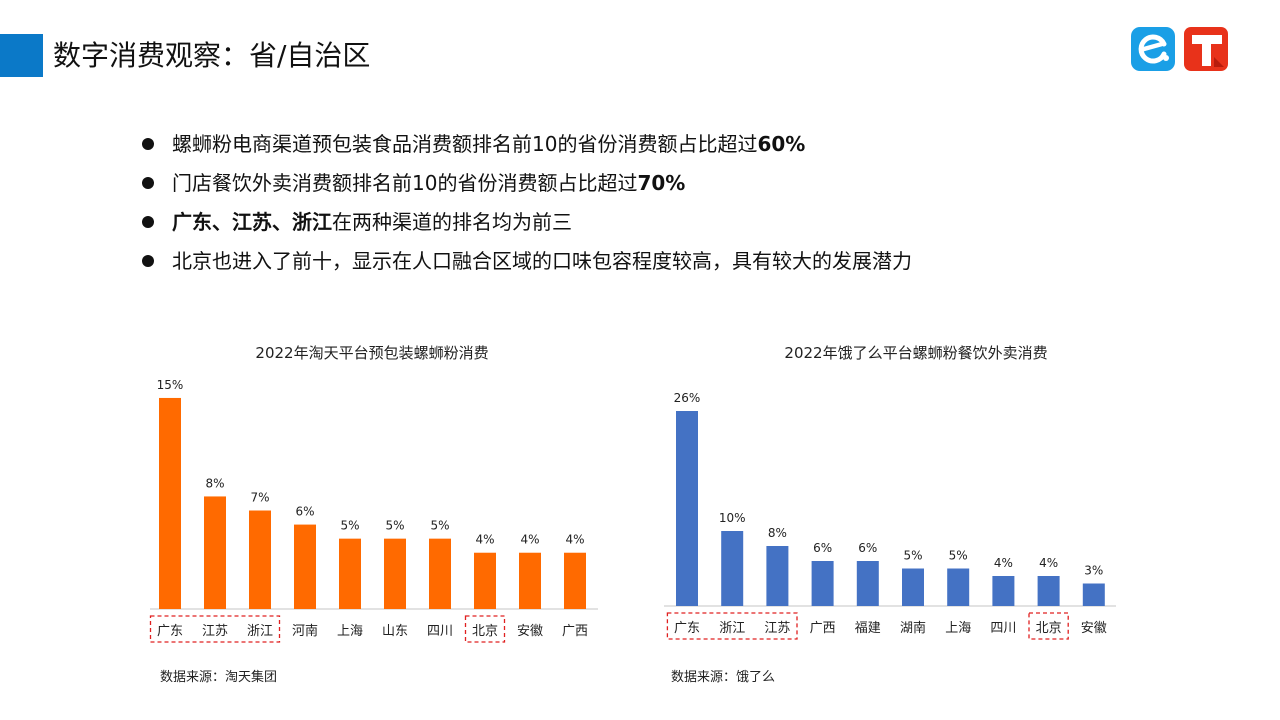 The height and width of the screenshot is (720, 1280). What do you see at coordinates (21, 55) in the screenshot?
I see `title-accent-bar` at bounding box center [21, 55].